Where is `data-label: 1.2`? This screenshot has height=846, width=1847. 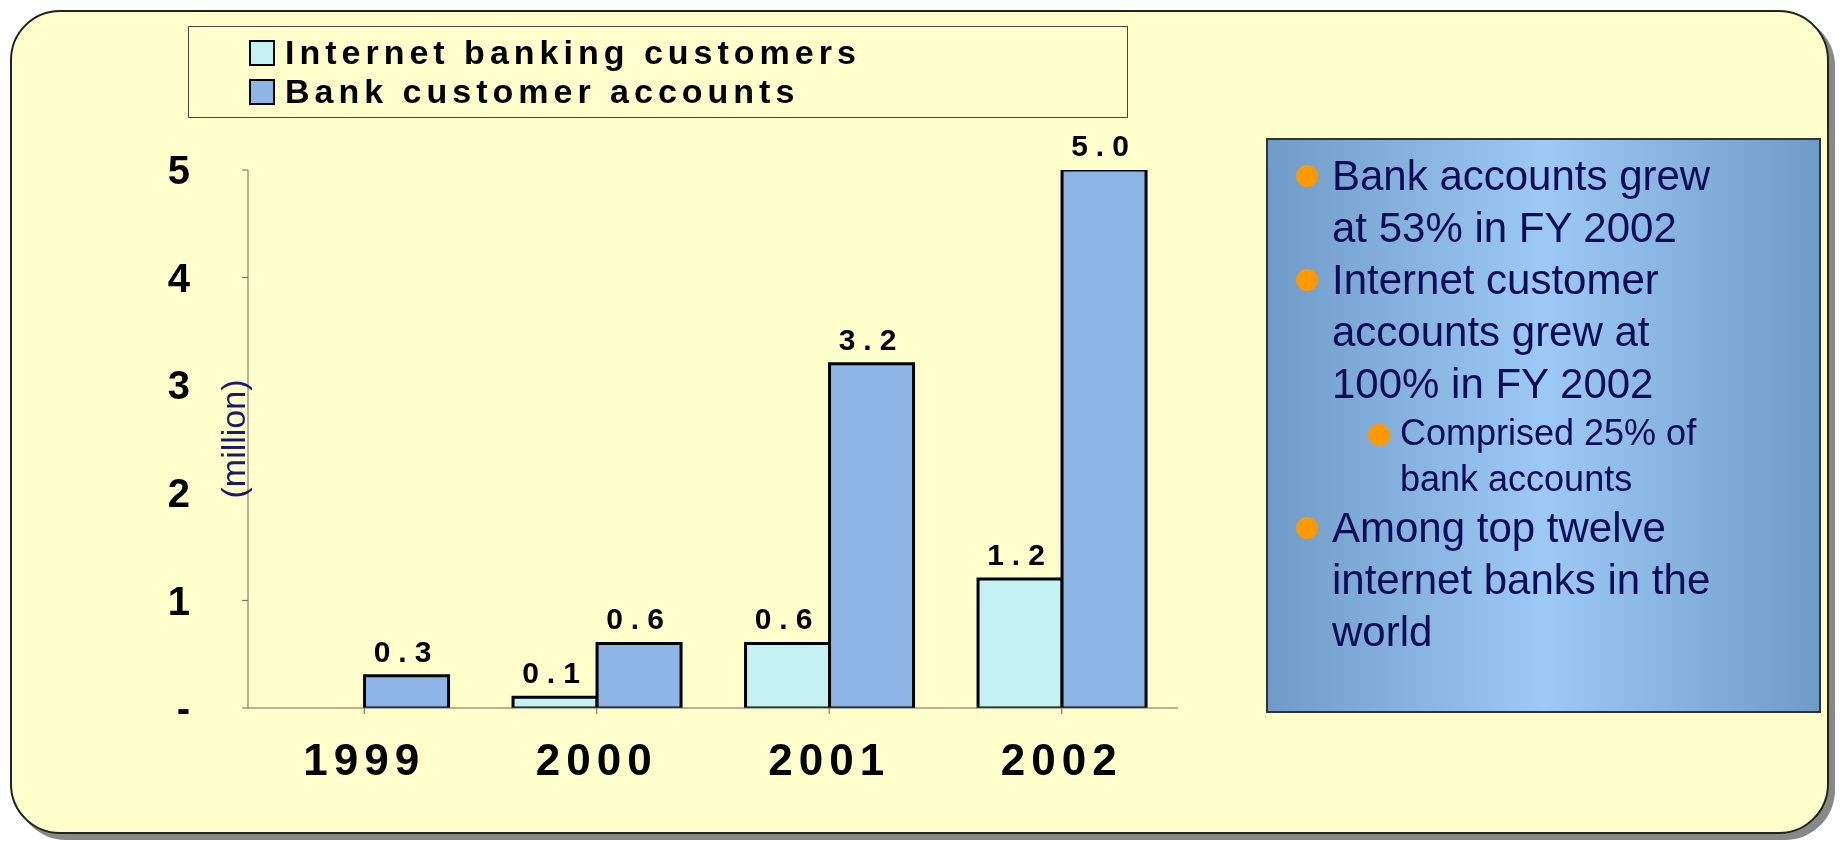
data-label: 1.2 is located at coordinates (1020, 554).